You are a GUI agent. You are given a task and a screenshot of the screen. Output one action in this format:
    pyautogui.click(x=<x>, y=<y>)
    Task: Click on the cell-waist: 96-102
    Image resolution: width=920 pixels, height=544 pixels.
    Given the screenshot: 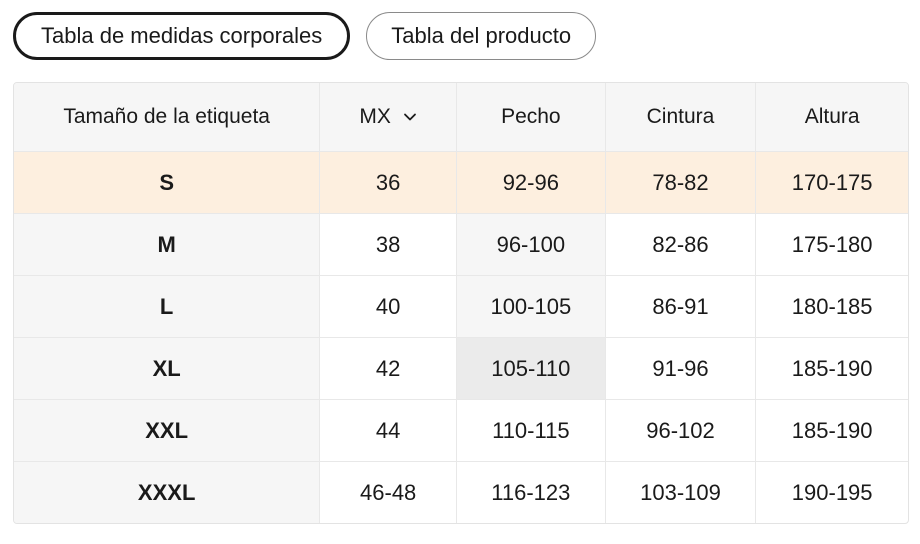 What is the action you would take?
    pyautogui.click(x=680, y=430)
    